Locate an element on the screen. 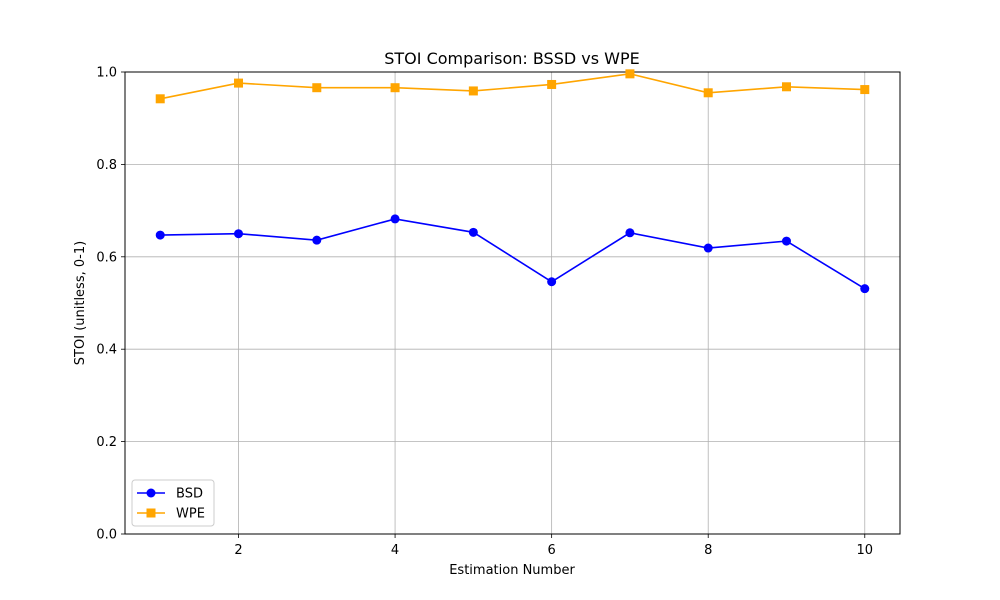  x-axis-title: Estimation Number is located at coordinates (512, 570).